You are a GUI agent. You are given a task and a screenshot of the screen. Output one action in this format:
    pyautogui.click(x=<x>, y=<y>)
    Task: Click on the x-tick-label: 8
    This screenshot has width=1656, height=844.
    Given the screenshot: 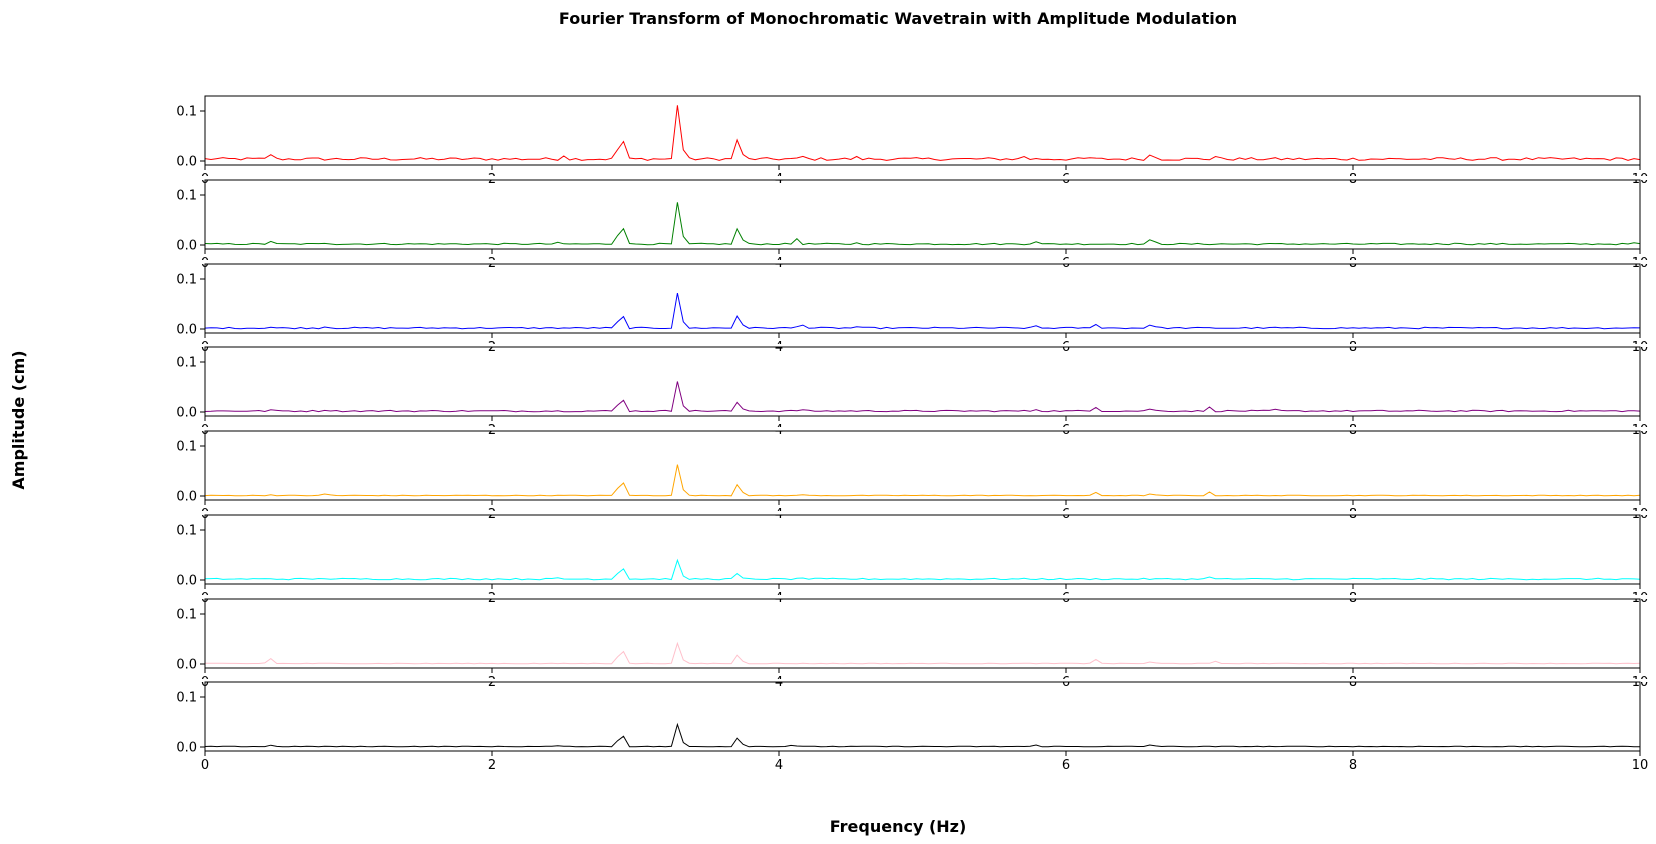 What is the action you would take?
    pyautogui.click(x=1353, y=765)
    